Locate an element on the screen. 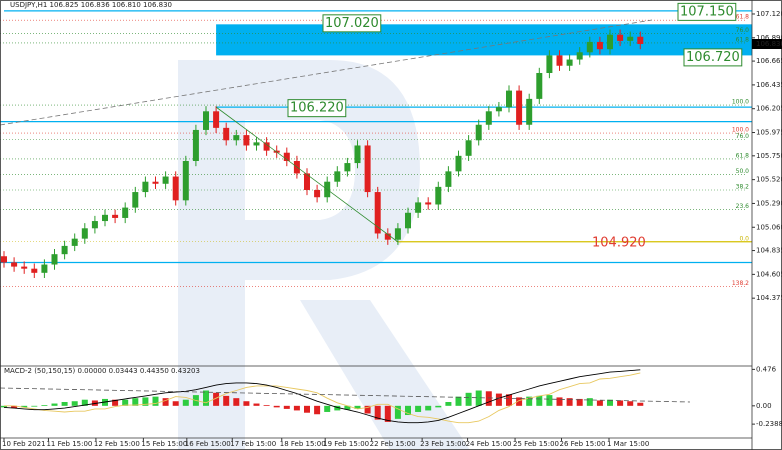  y-tick-label: 104.605 is located at coordinates (769, 274).